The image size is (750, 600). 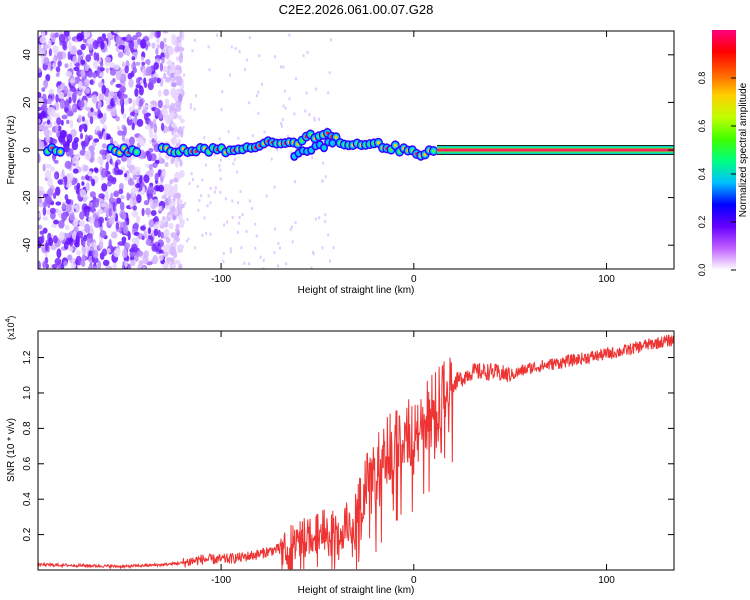 I want to click on spectrogram-xlabel: Height of straight line (km), so click(x=356, y=290).